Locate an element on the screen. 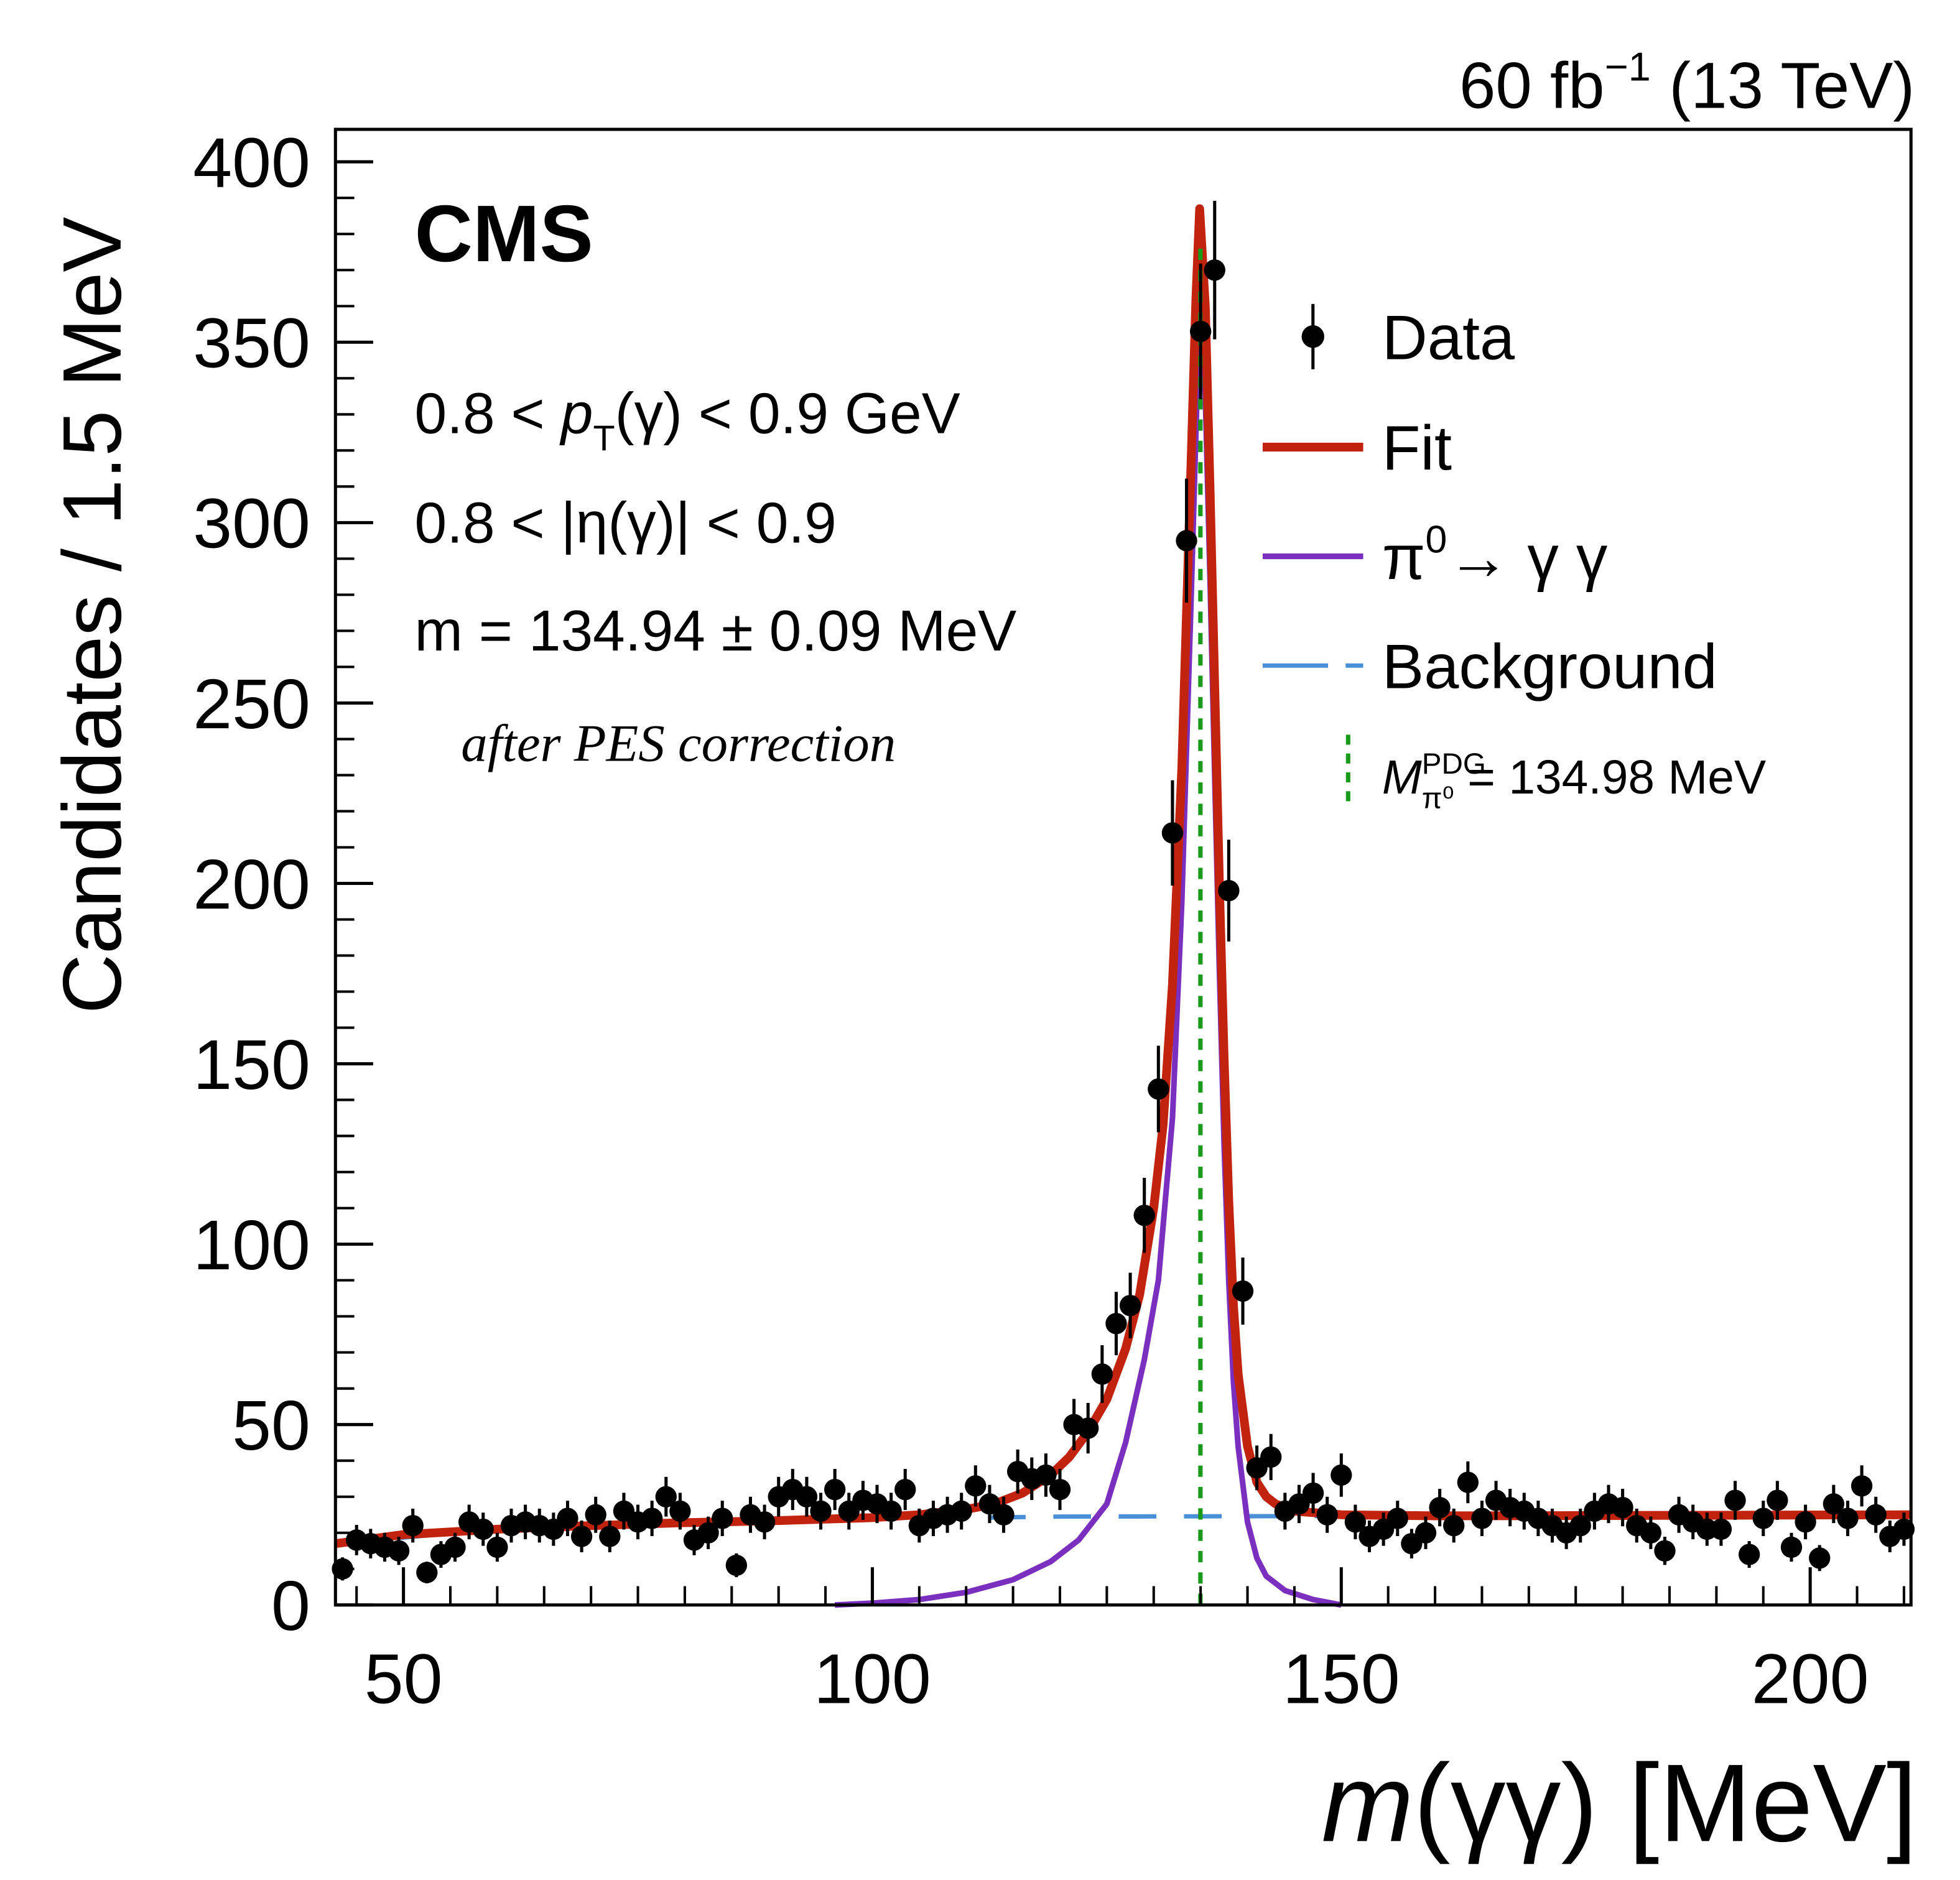 This screenshot has height=1880, width=1960. y-tick-label: 50 is located at coordinates (271, 1425).